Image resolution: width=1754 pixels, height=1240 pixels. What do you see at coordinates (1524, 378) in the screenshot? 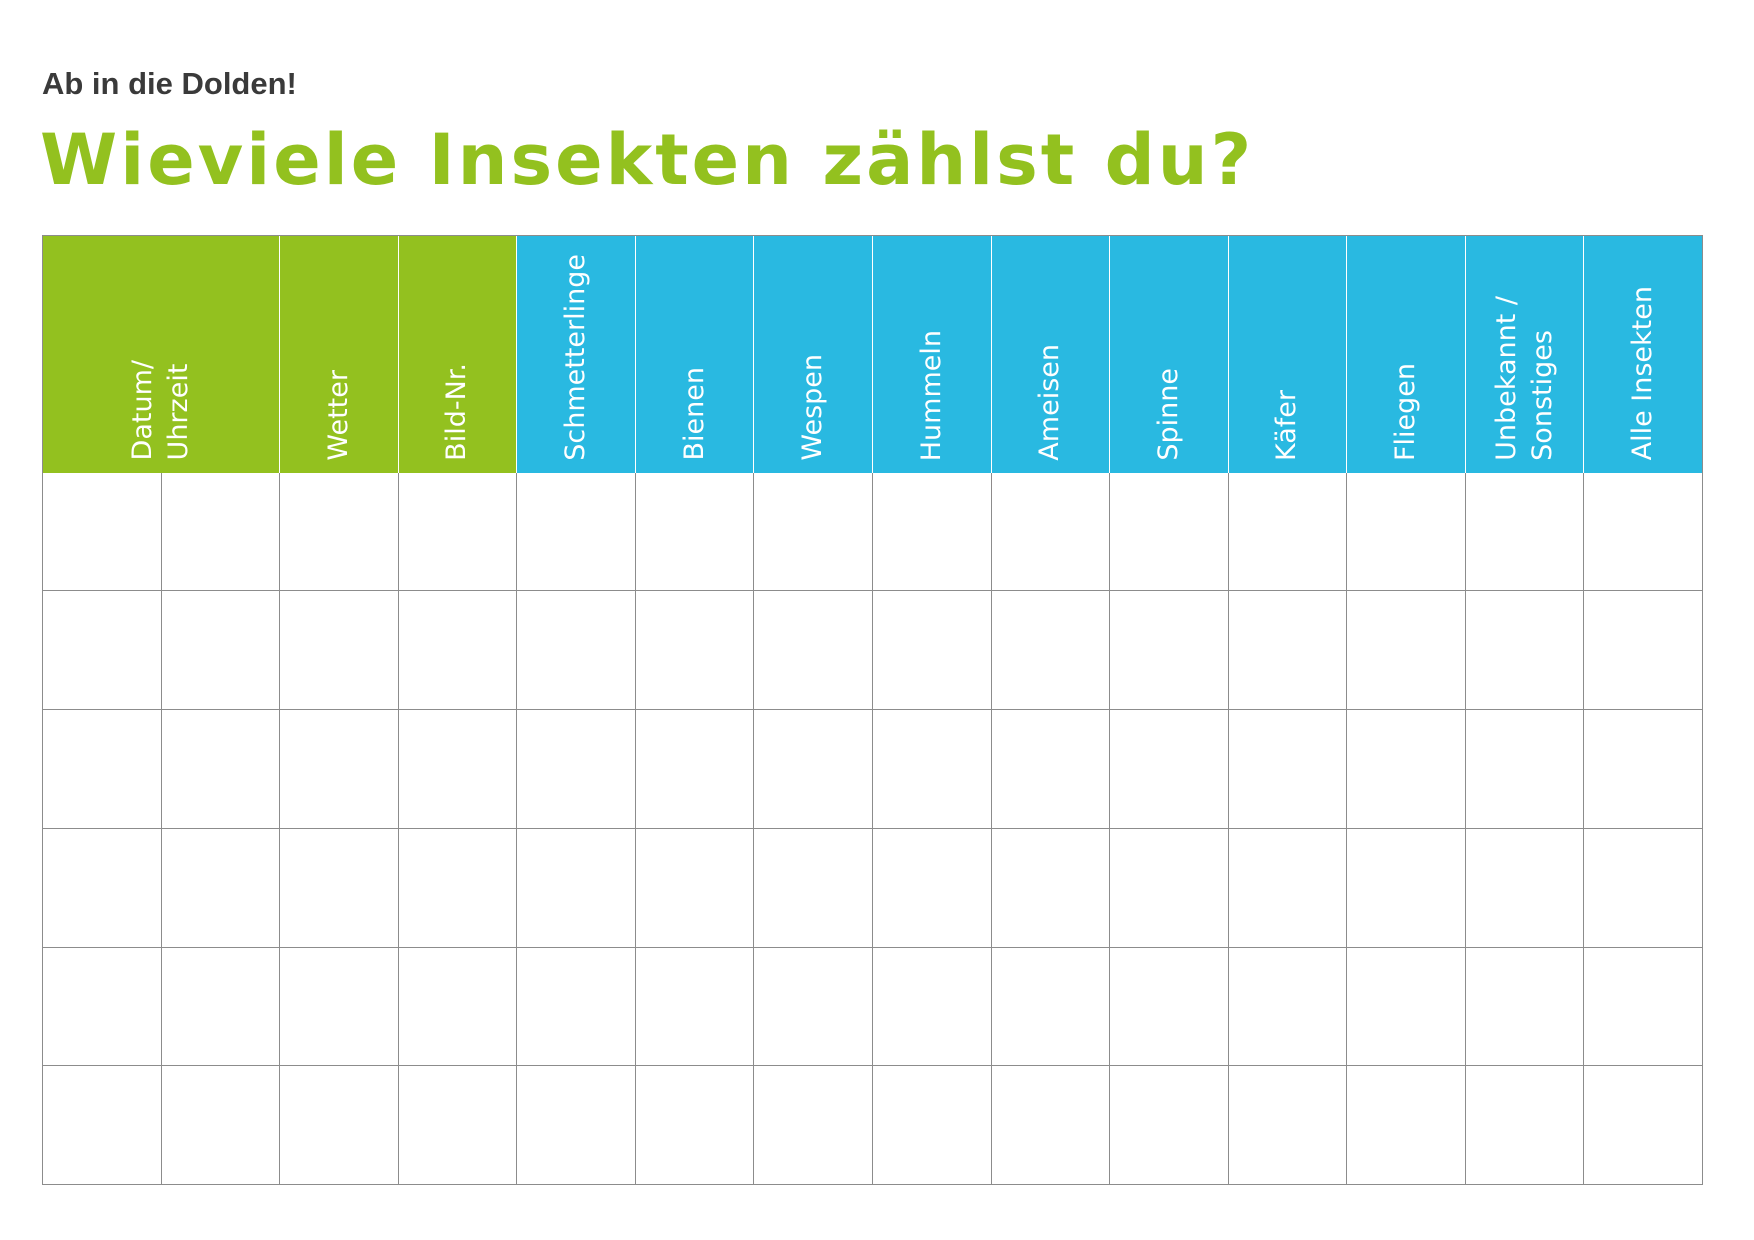
I see `column-header-label: Unbekannt / Sonstiges` at bounding box center [1524, 378].